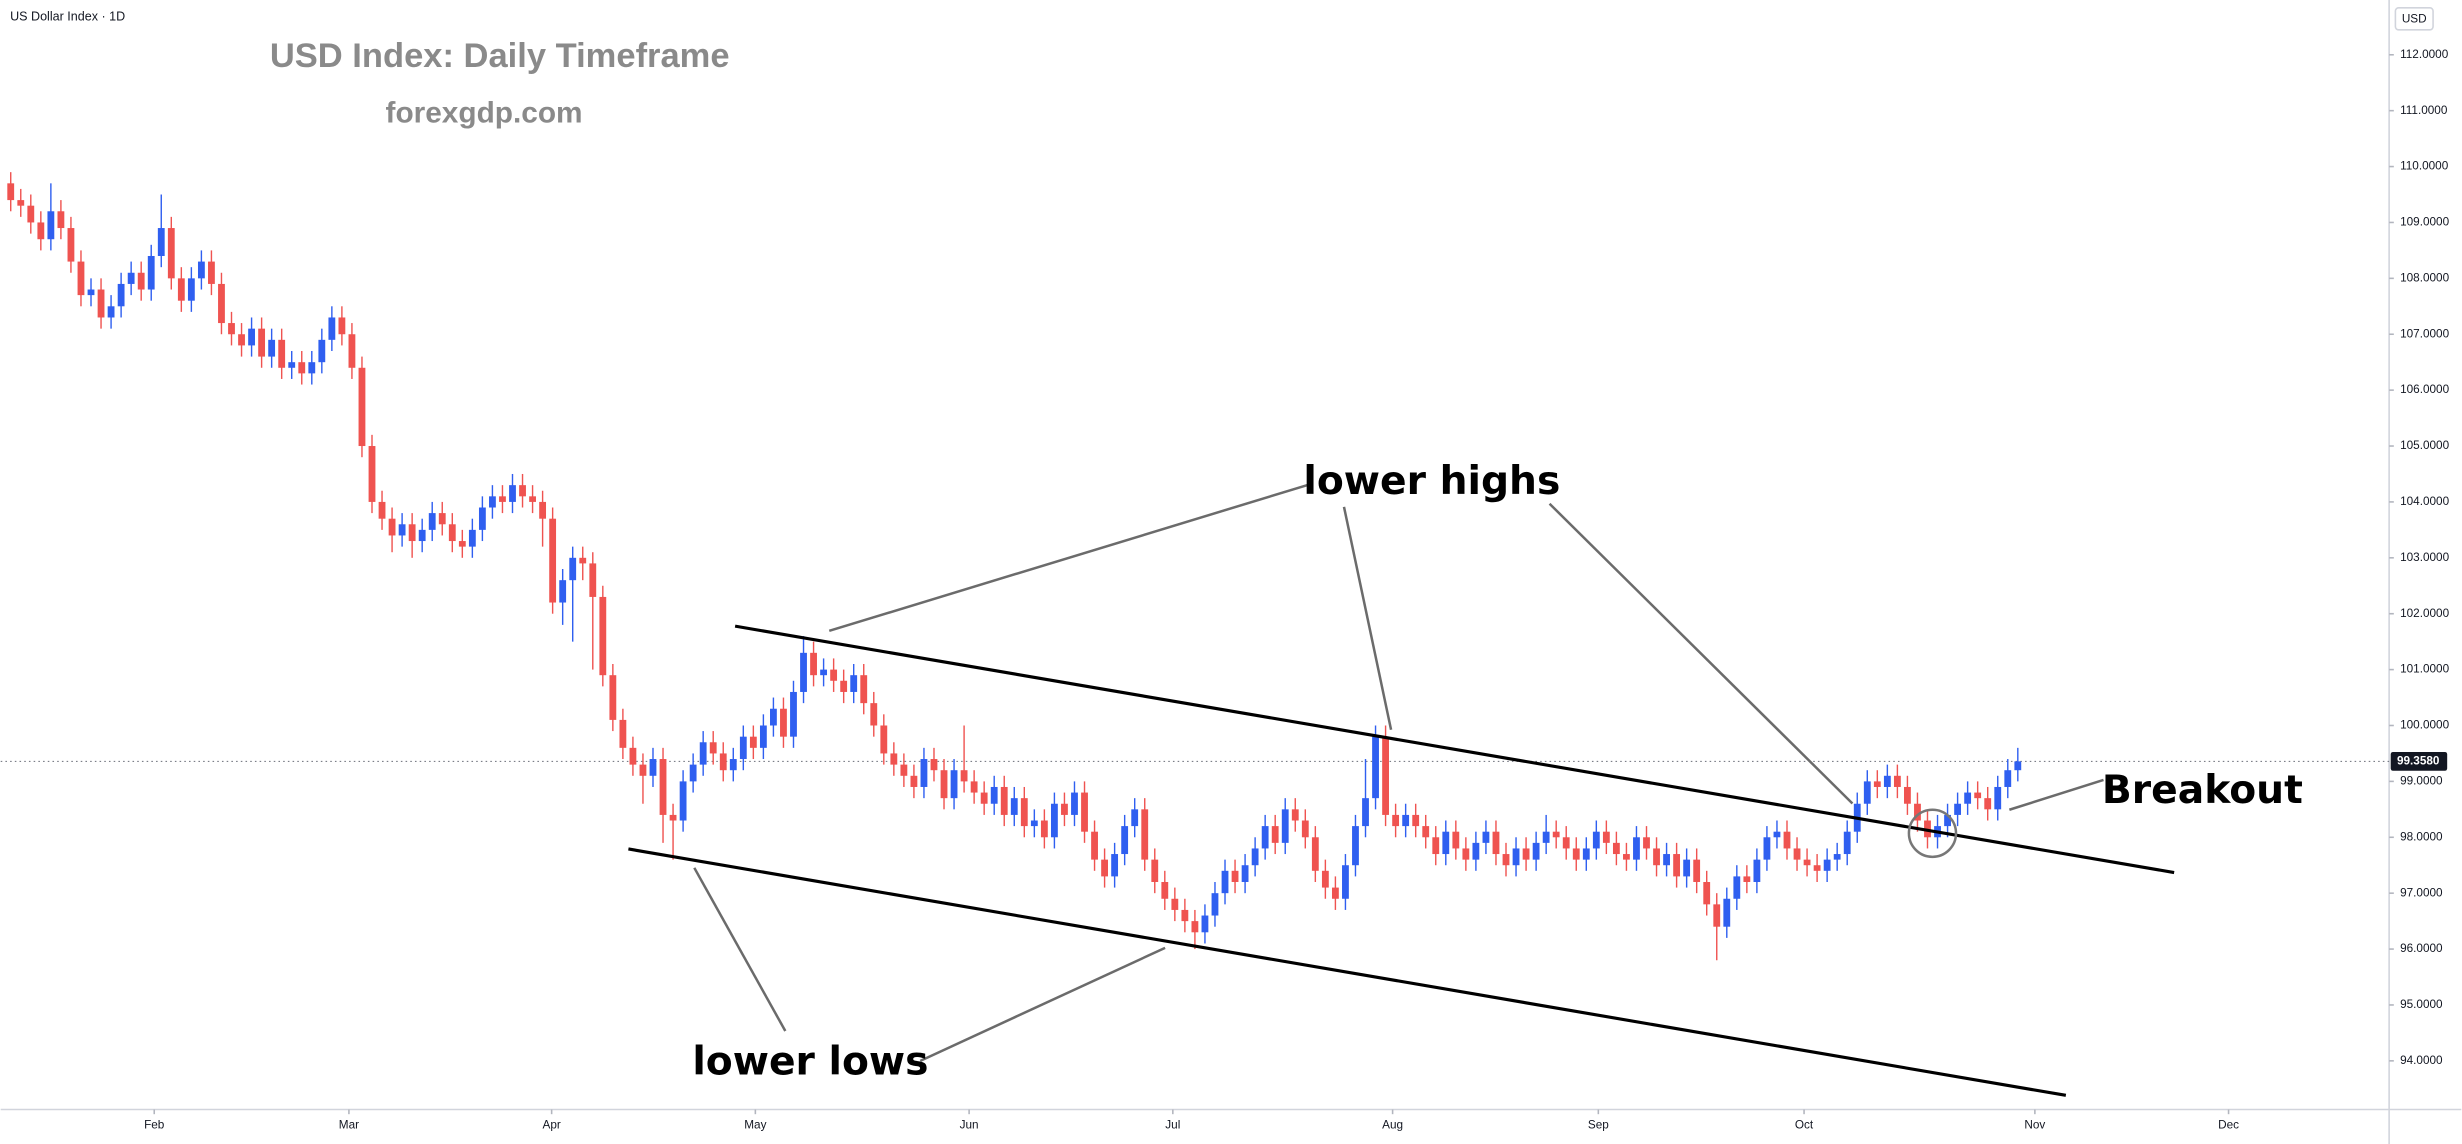 The width and height of the screenshot is (2462, 1144). I want to click on y-tick-label: 96.0000, so click(2421, 948).